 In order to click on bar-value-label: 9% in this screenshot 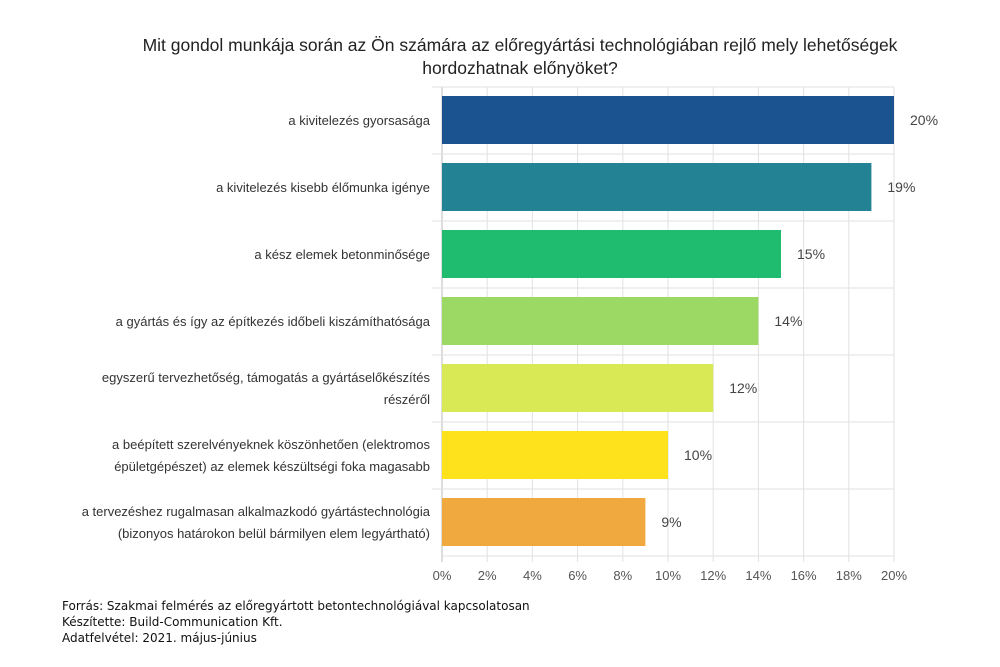, I will do `click(671, 522)`.